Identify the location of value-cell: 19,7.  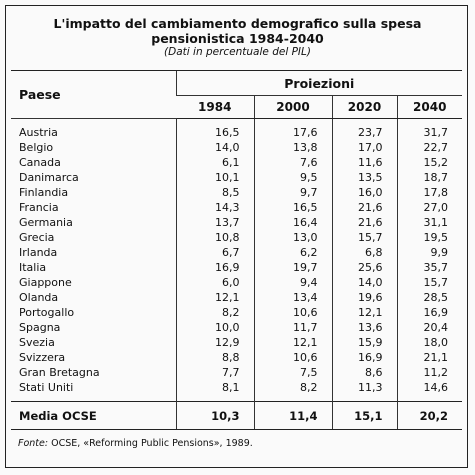
(292, 267).